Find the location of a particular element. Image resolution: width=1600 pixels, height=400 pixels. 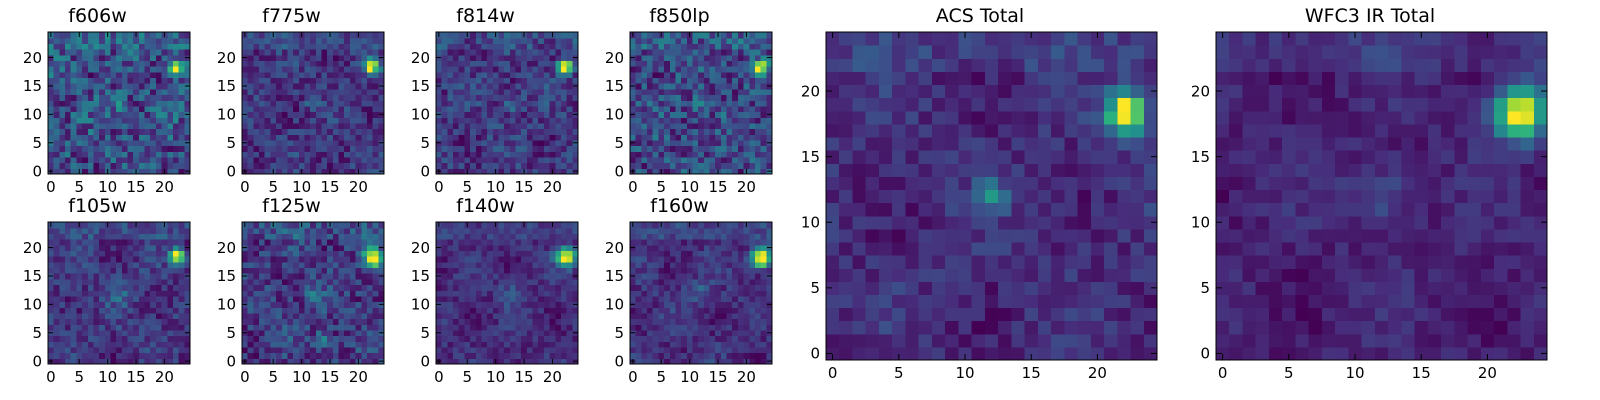

x-tick-label: 5 is located at coordinates (79, 377).